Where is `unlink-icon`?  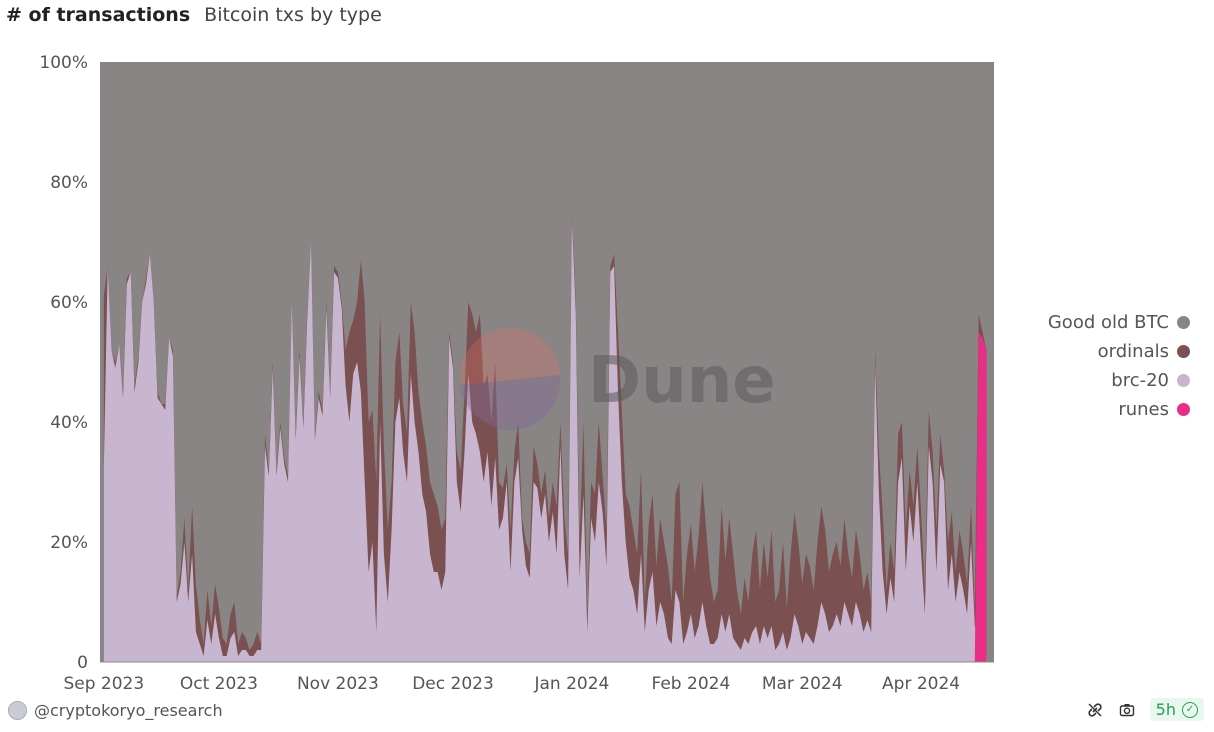 unlink-icon is located at coordinates (1095, 710).